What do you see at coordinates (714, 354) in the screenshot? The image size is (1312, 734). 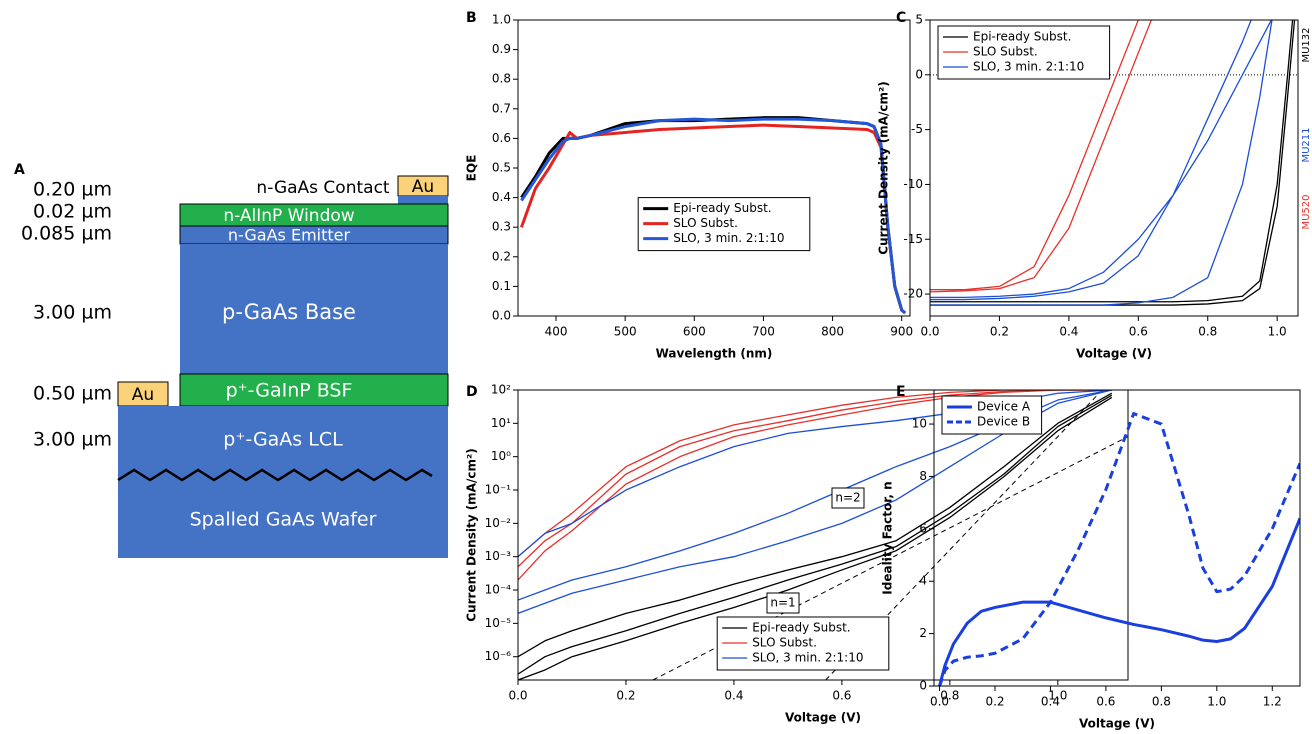 I see `x-axis-label: Wavelength (nm)` at bounding box center [714, 354].